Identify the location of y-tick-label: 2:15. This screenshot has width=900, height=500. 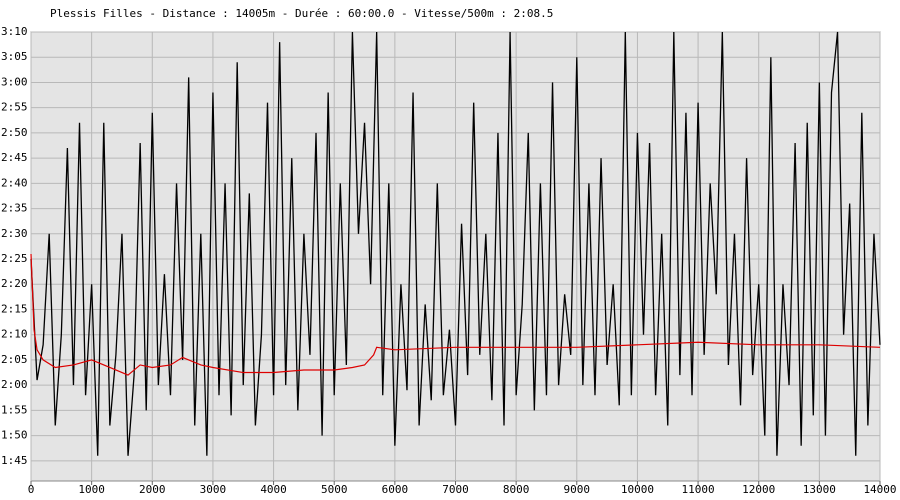
(14, 308).